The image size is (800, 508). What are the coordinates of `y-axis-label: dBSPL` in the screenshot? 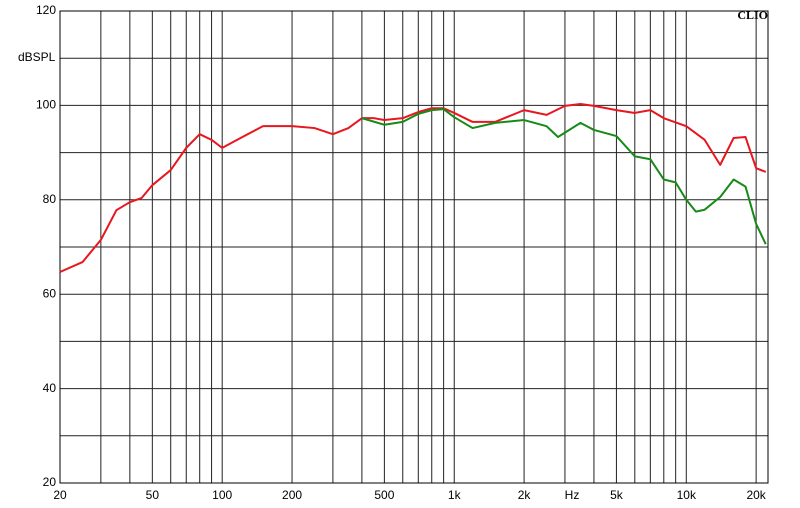 It's located at (37, 57).